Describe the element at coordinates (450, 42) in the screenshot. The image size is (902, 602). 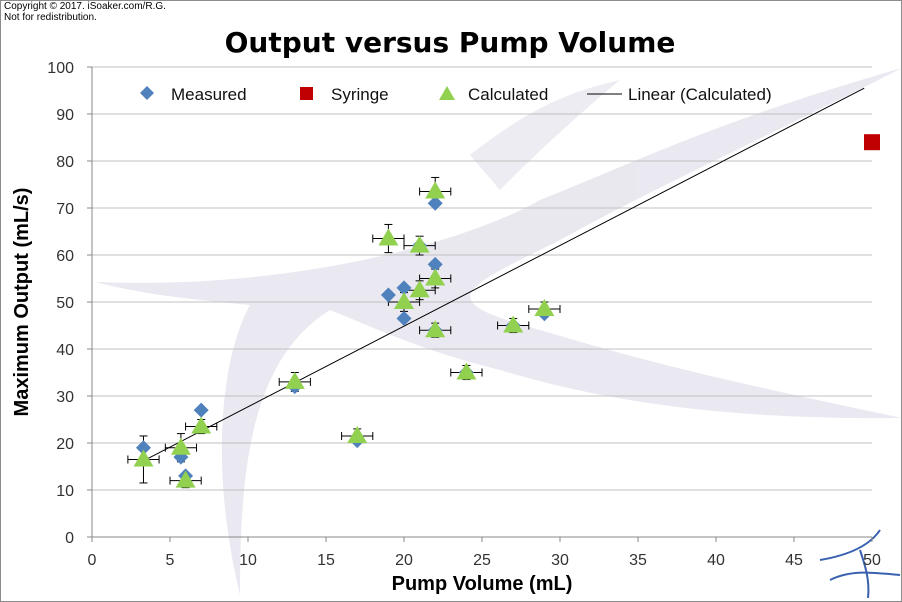
I see `chart-title: Output versus Pump Volume` at that location.